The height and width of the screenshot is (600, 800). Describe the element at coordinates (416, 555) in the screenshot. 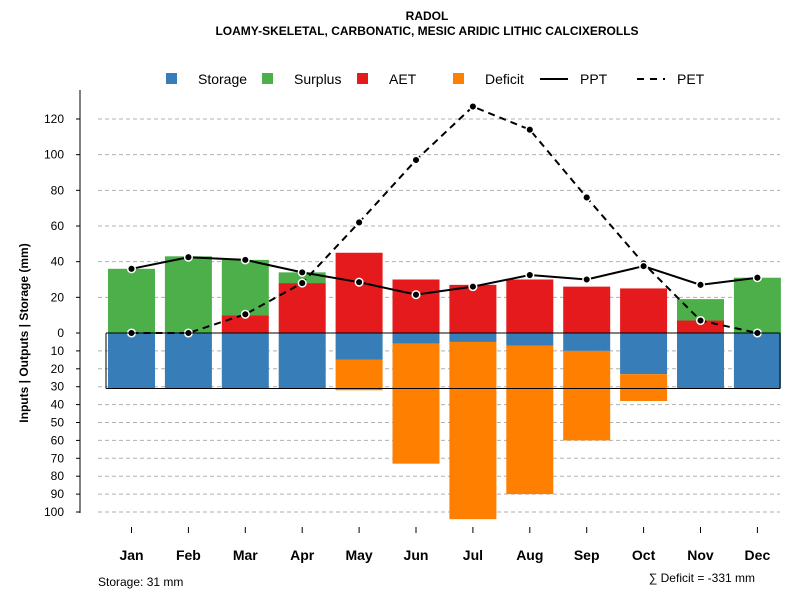

I see `x-tick-label: Jun` at that location.